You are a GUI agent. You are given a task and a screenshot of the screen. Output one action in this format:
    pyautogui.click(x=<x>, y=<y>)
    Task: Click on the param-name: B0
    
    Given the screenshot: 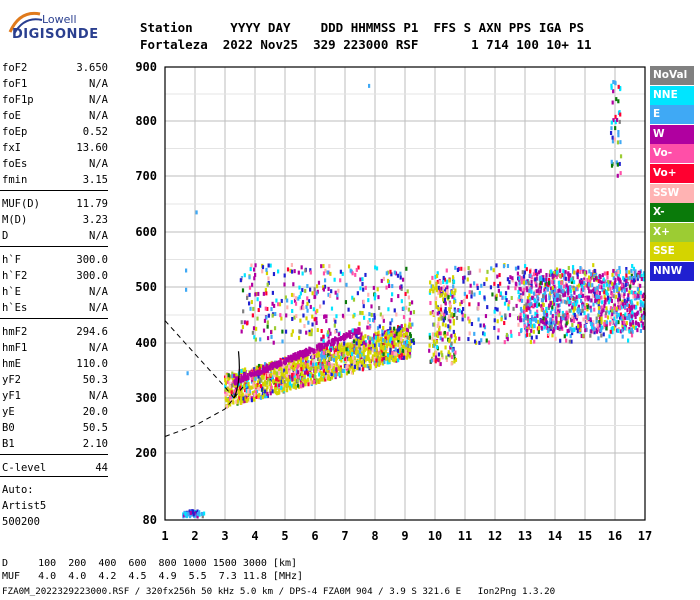 What is the action you would take?
    pyautogui.click(x=8, y=428)
    